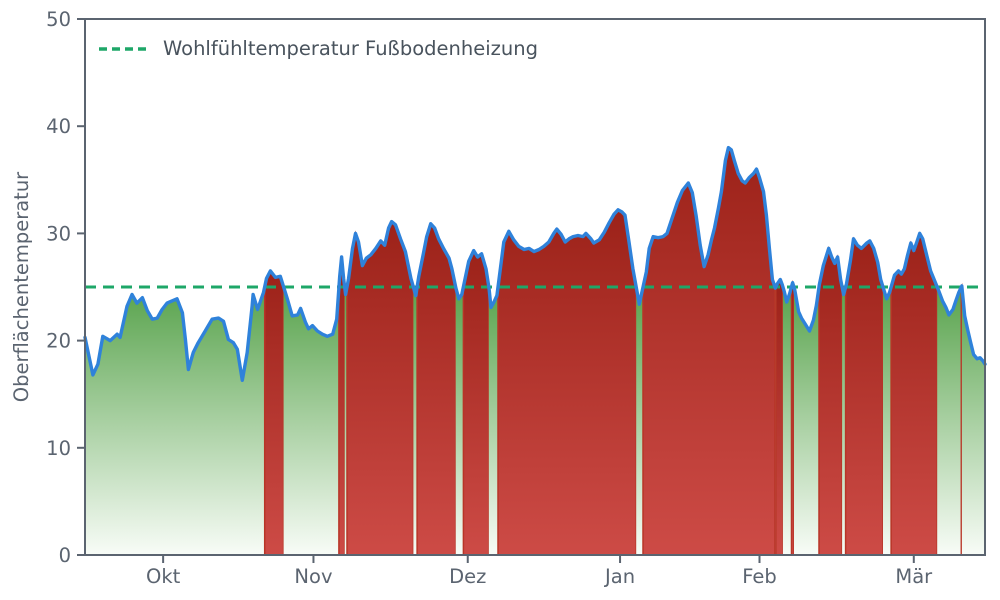 The width and height of the screenshot is (1000, 600). What do you see at coordinates (65, 555) in the screenshot?
I see `y-tick-label: 0` at bounding box center [65, 555].